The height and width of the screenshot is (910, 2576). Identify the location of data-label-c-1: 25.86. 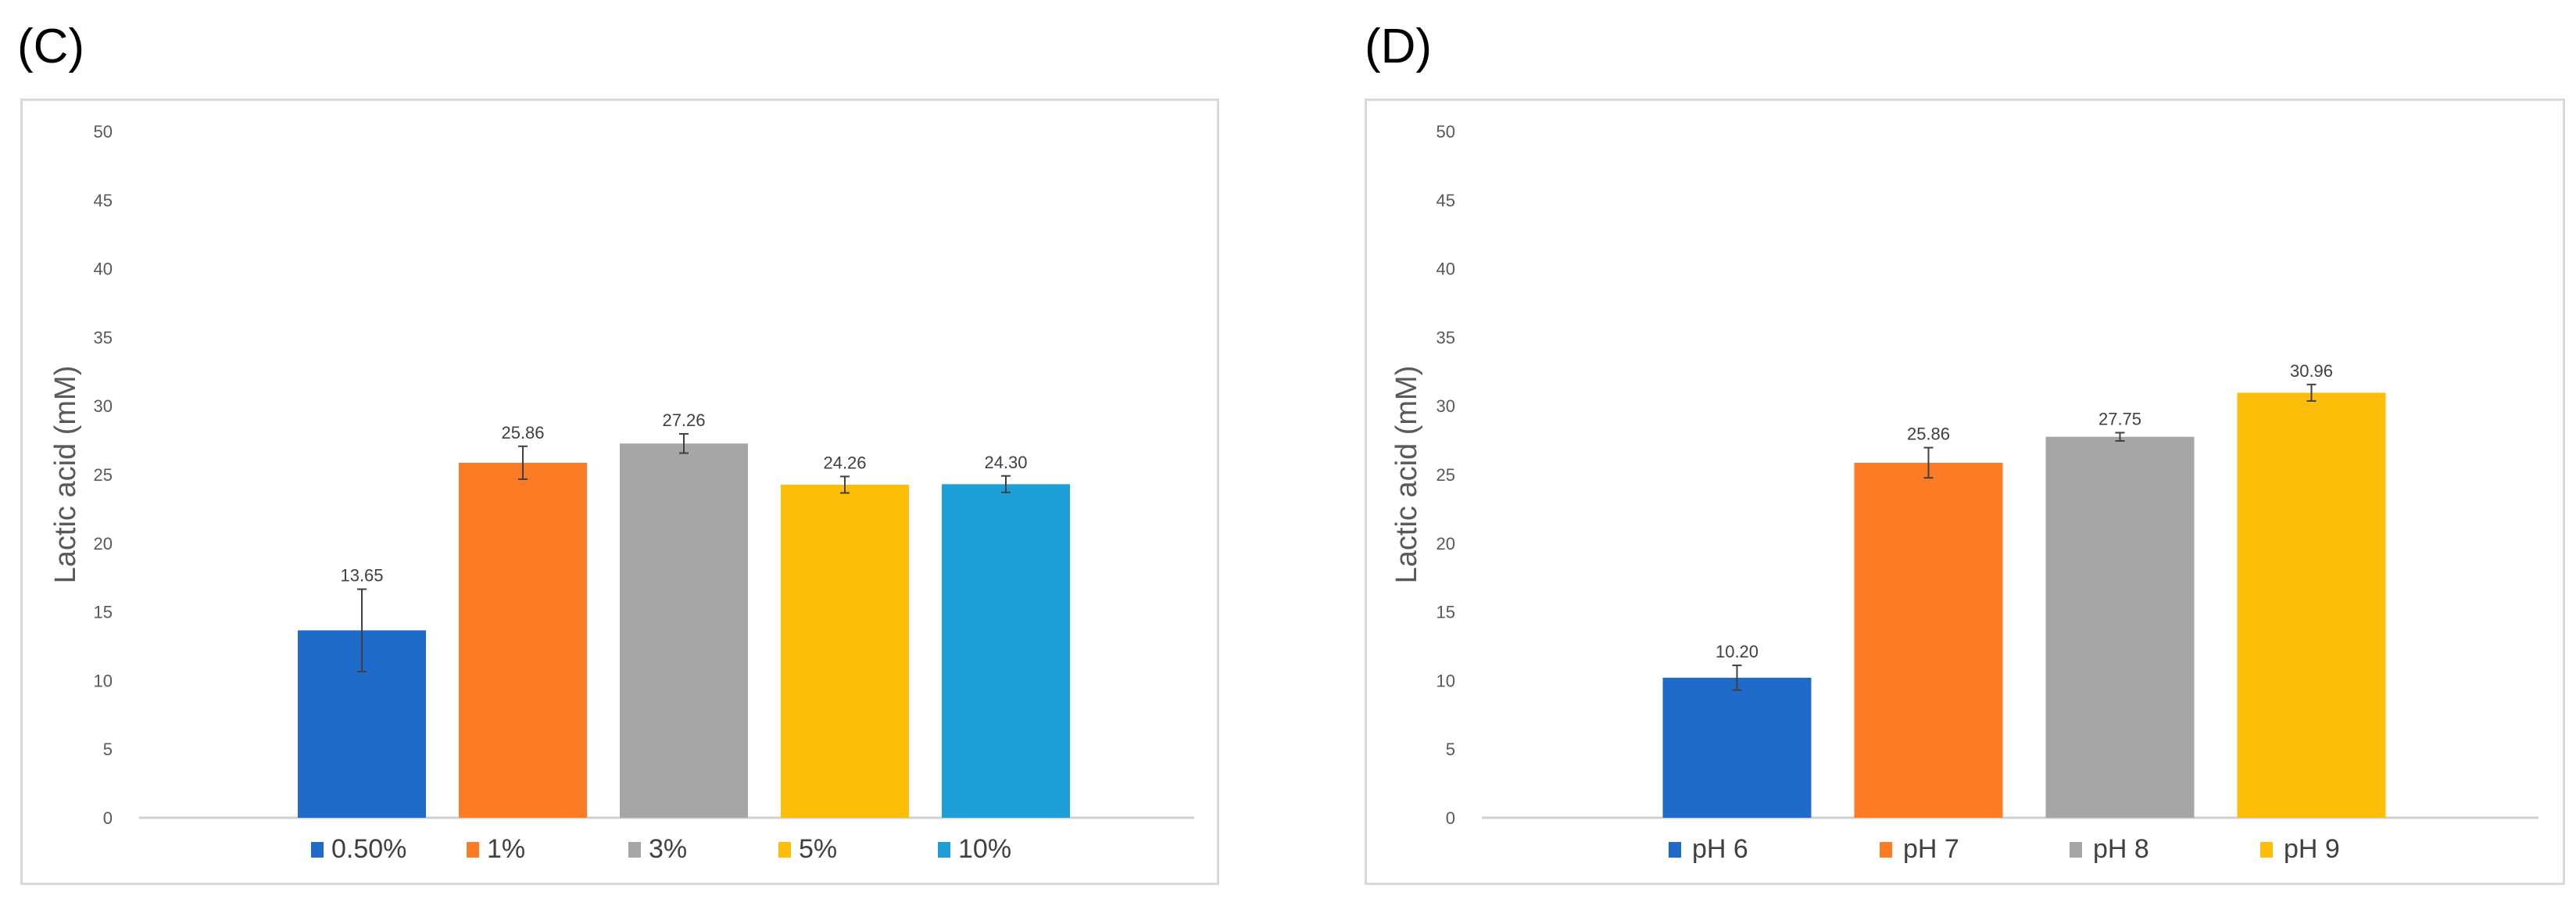
(522, 432).